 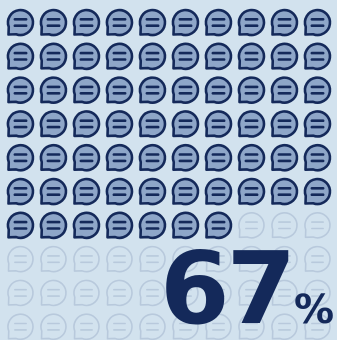 I want to click on percent-sign: %, so click(x=314, y=310).